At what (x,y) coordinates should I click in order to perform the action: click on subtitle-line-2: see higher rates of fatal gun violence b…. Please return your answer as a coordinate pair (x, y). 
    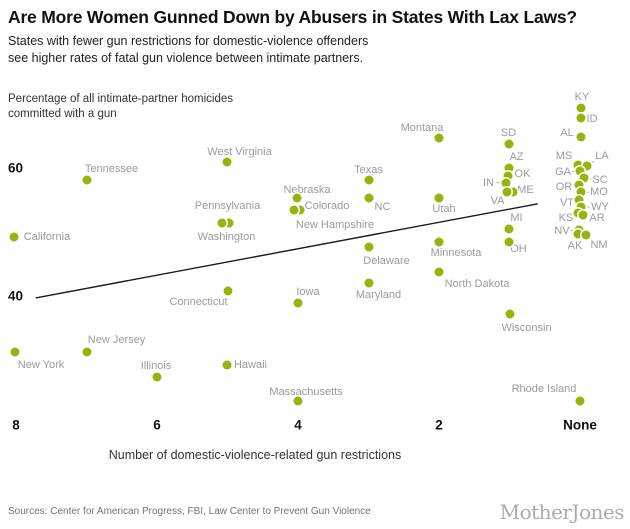
    Looking at the image, I should click on (186, 58).